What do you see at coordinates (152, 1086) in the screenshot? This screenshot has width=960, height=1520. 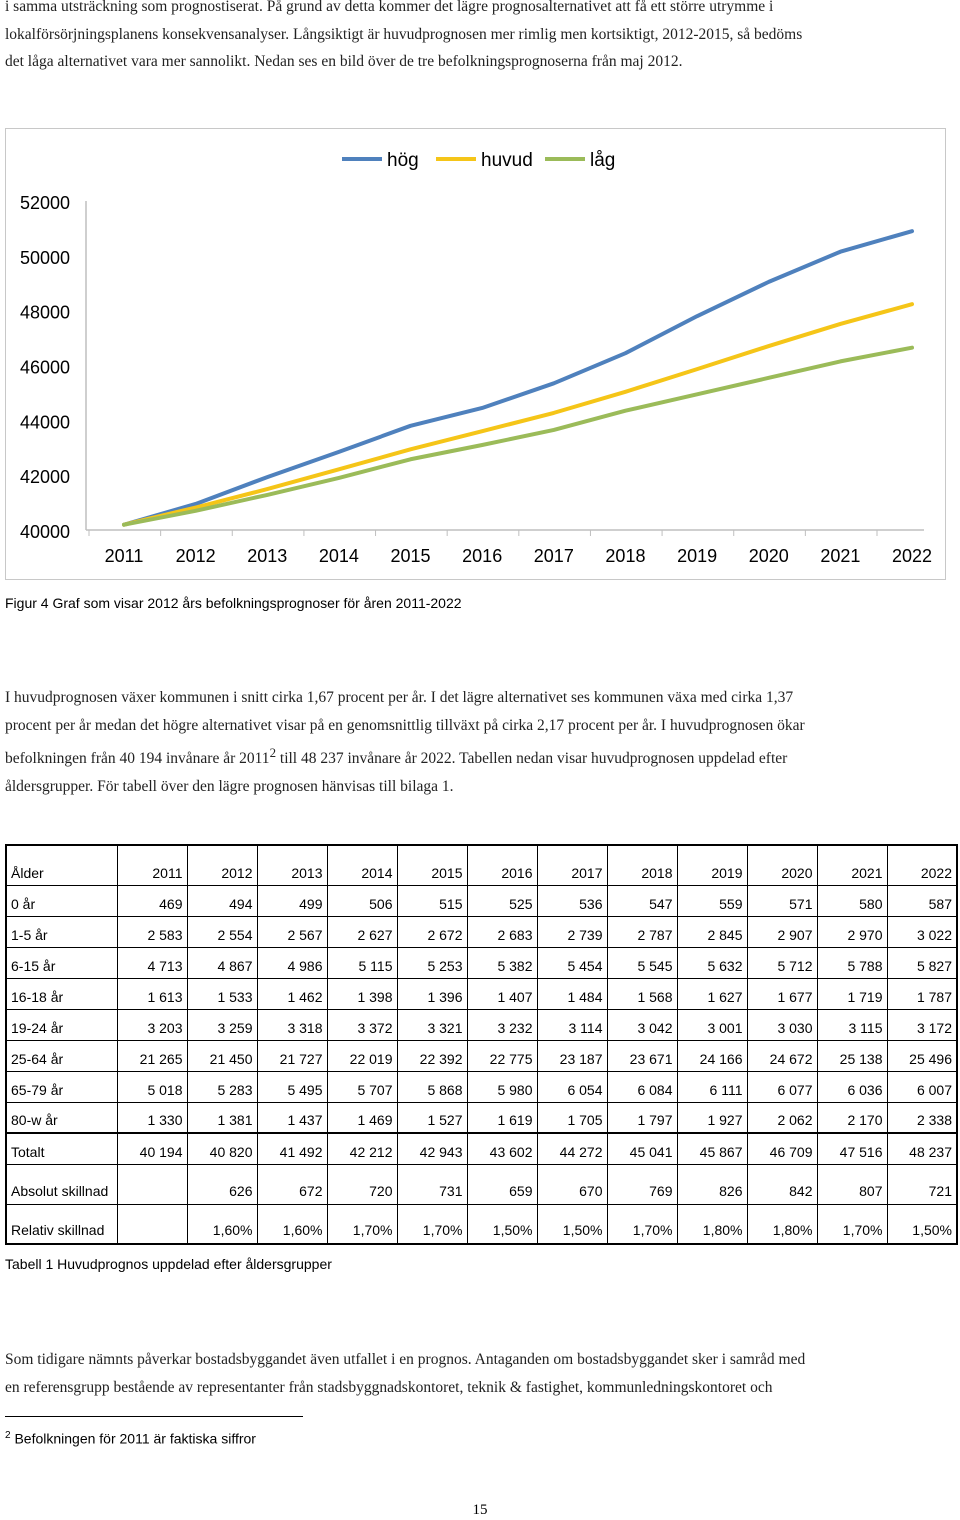 I see `table-cell: 5 018` at bounding box center [152, 1086].